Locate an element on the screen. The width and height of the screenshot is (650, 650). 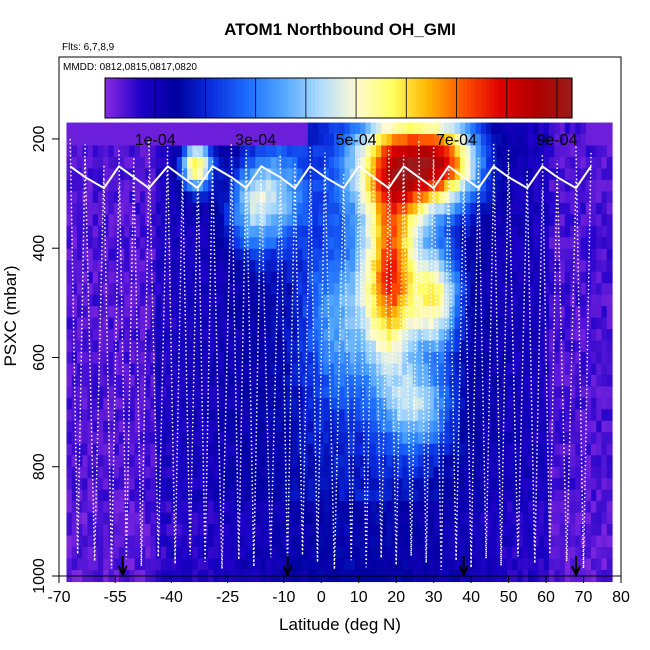
x-tick-label: 50 is located at coordinates (509, 597).